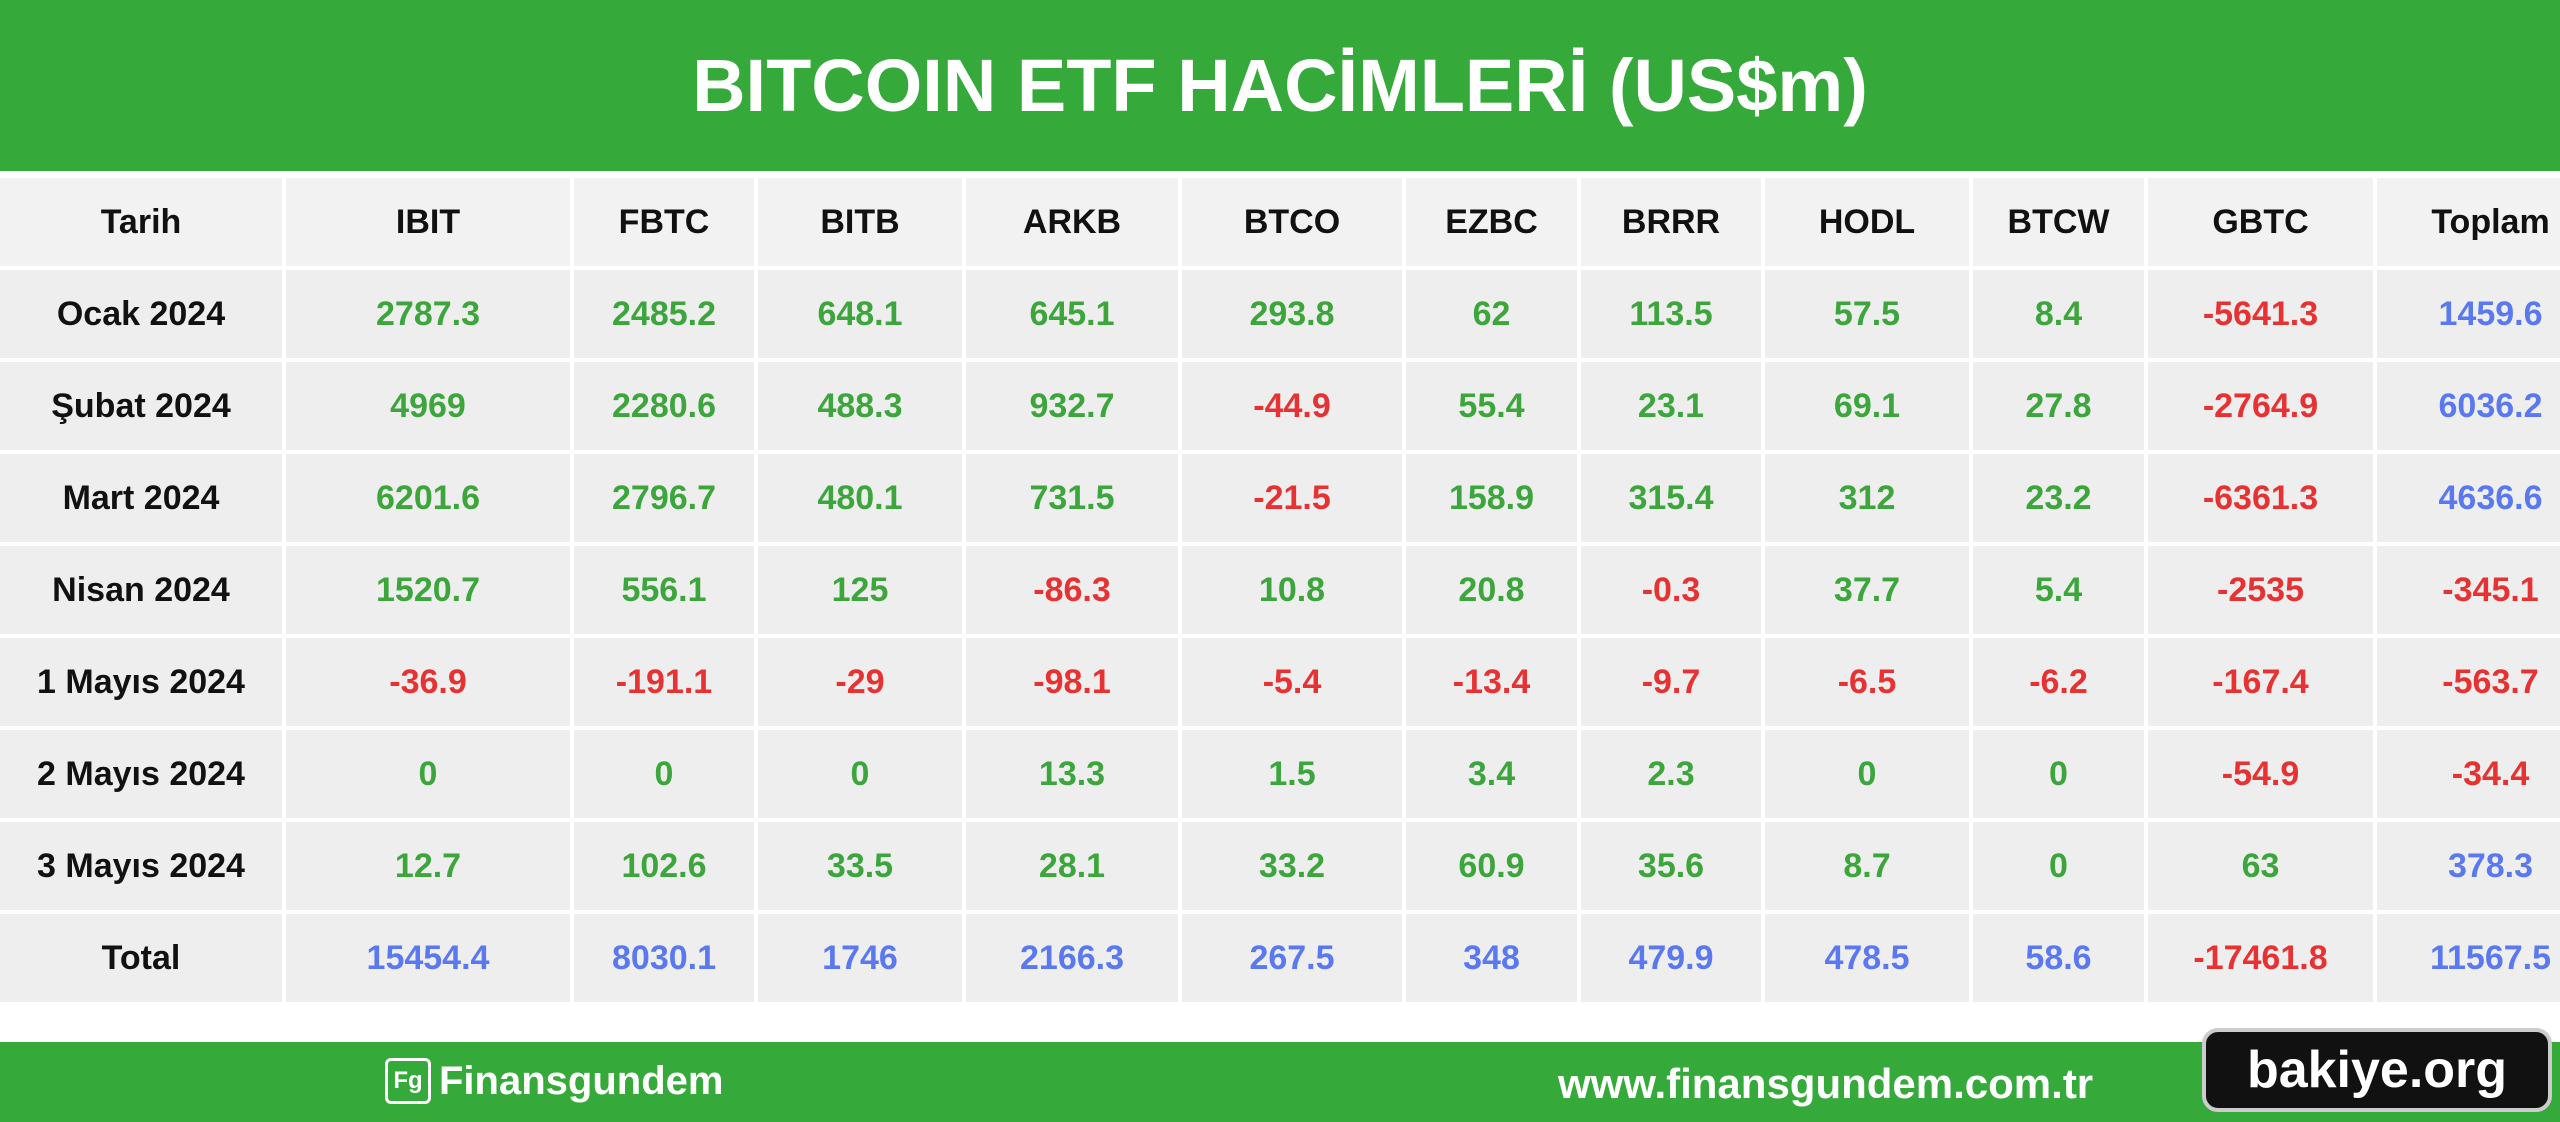 The image size is (2560, 1122). What do you see at coordinates (2058, 222) in the screenshot?
I see `header-cell: BTCW` at bounding box center [2058, 222].